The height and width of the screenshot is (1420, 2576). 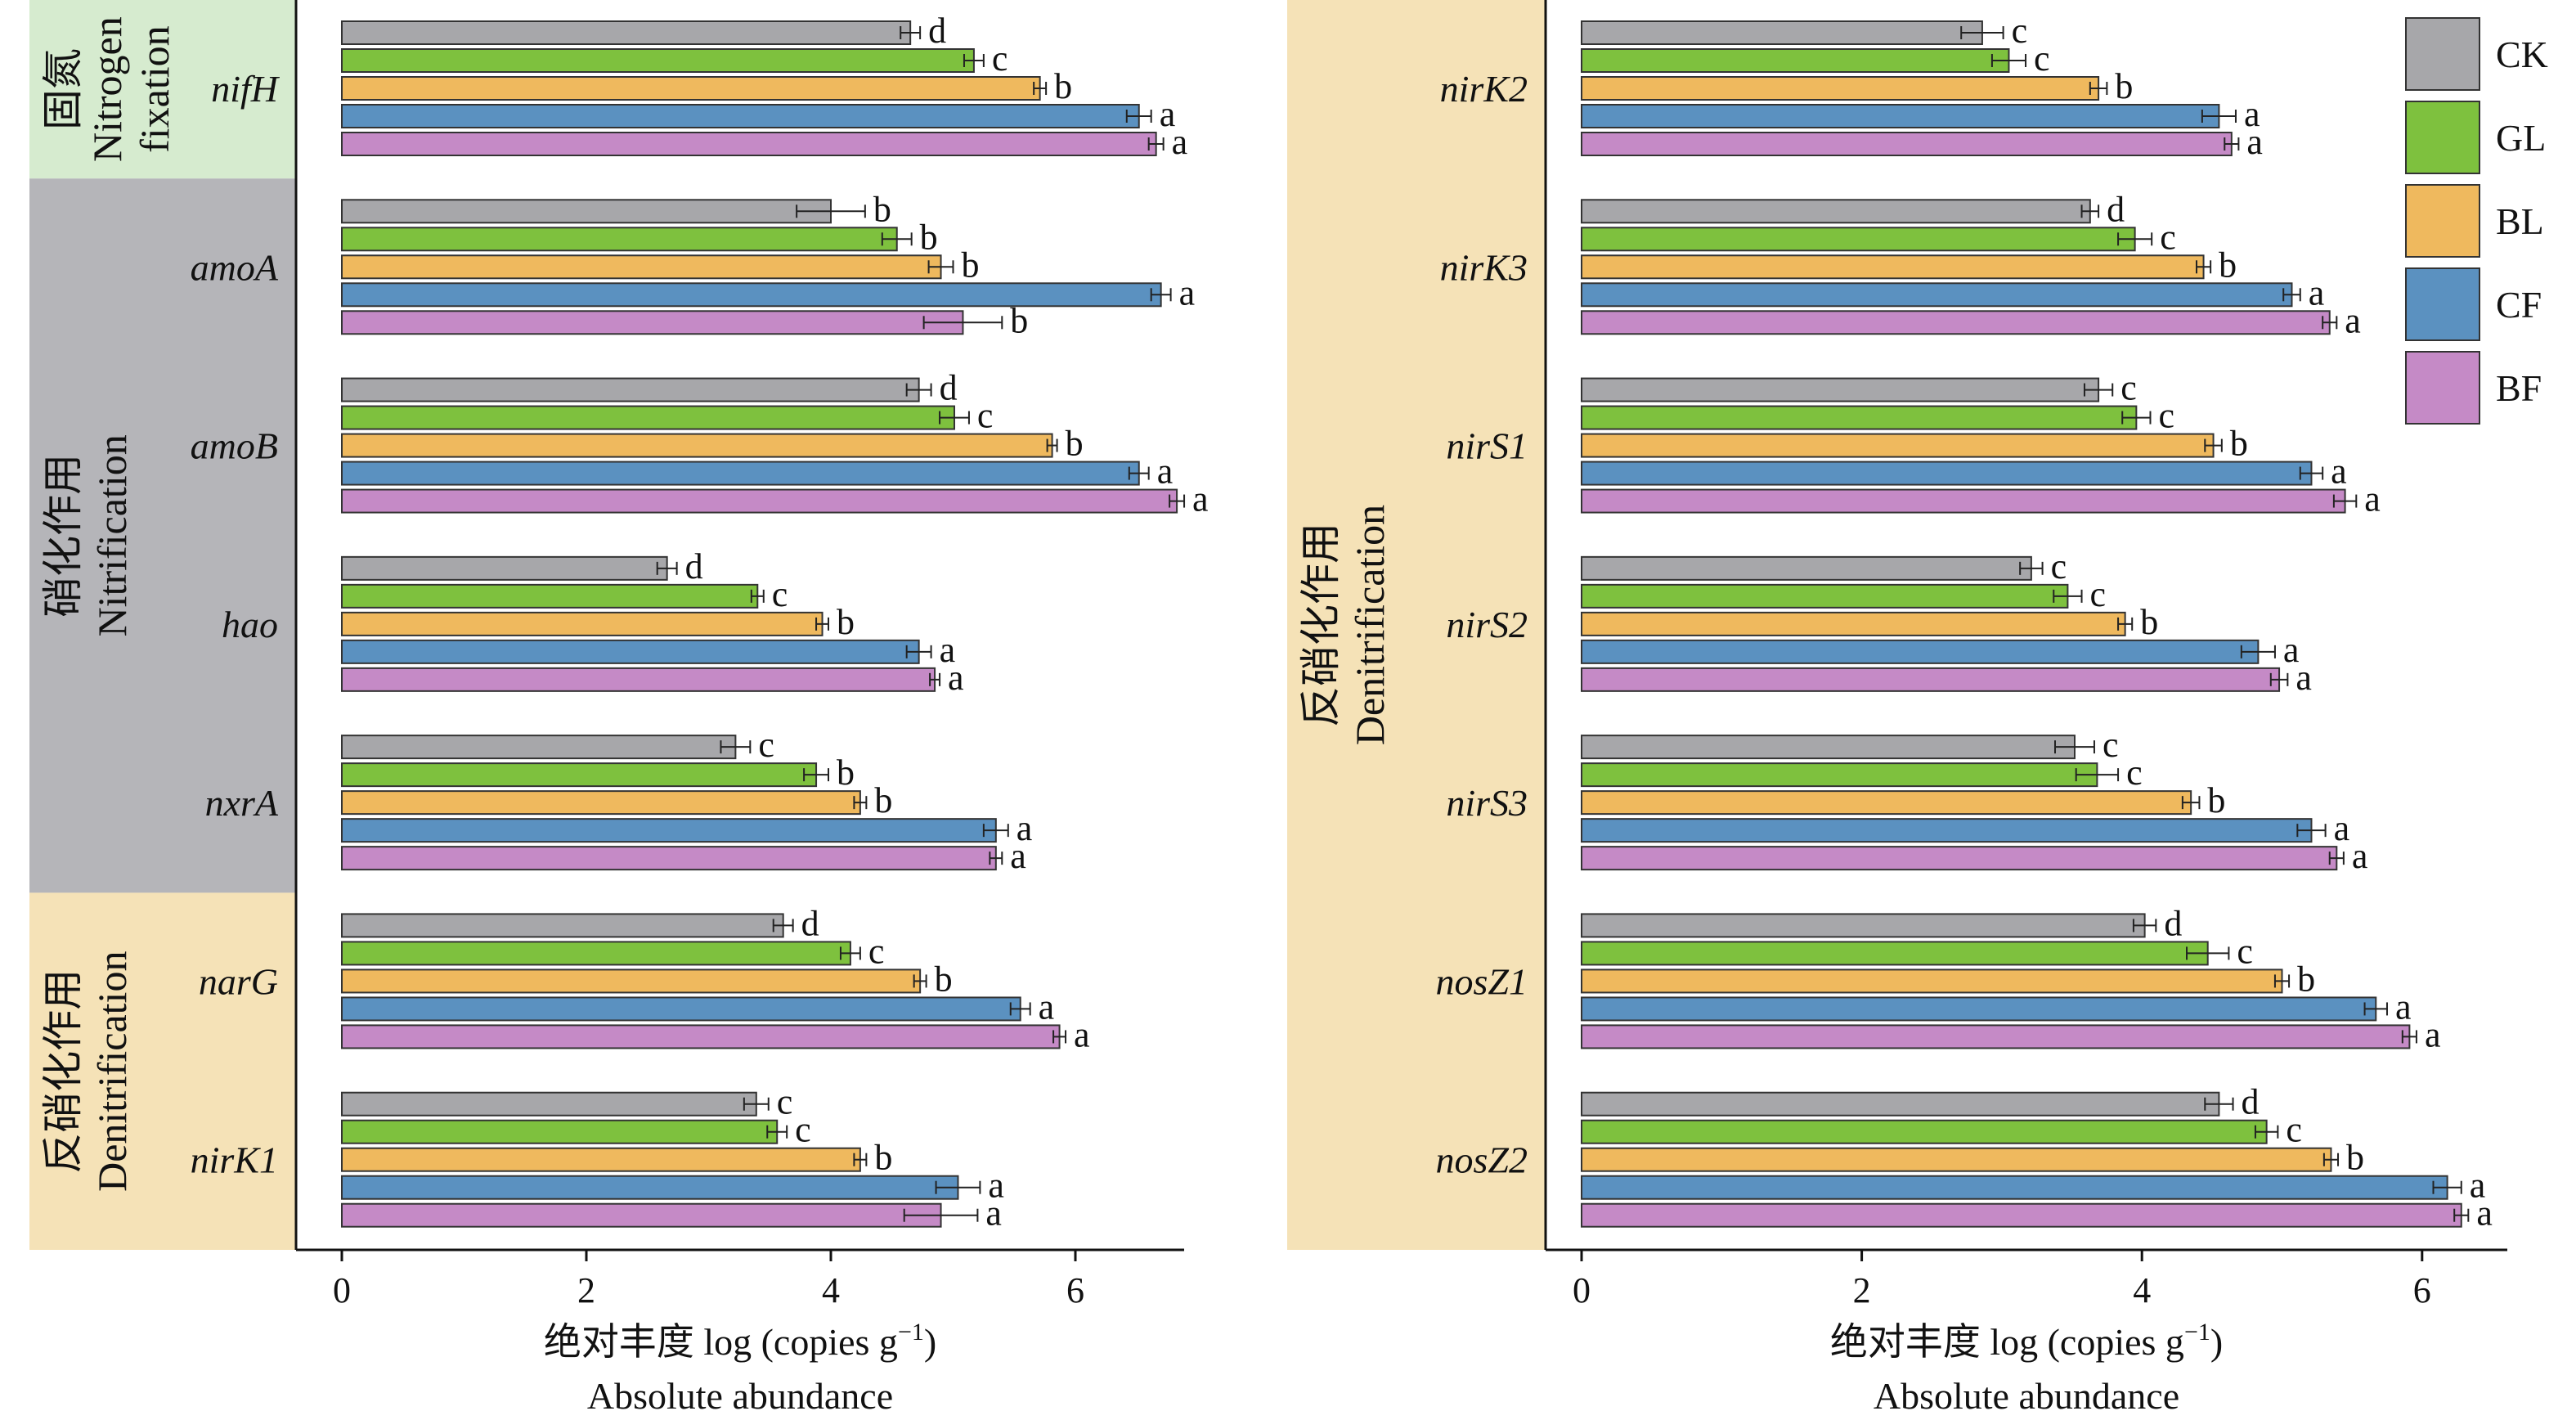 I want to click on bar-nosZ2-GL, so click(x=1924, y=1131).